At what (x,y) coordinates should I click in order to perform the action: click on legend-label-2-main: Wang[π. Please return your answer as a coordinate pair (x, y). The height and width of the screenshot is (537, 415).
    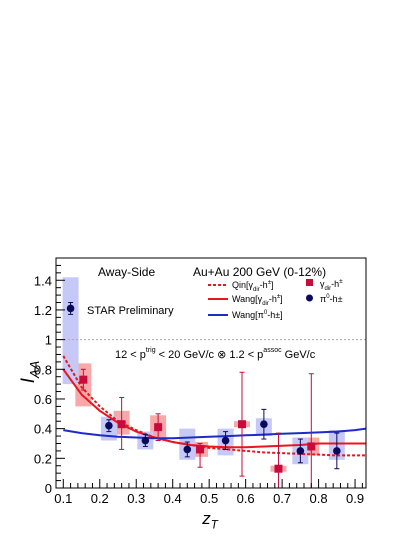
    Looking at the image, I should click on (248, 315).